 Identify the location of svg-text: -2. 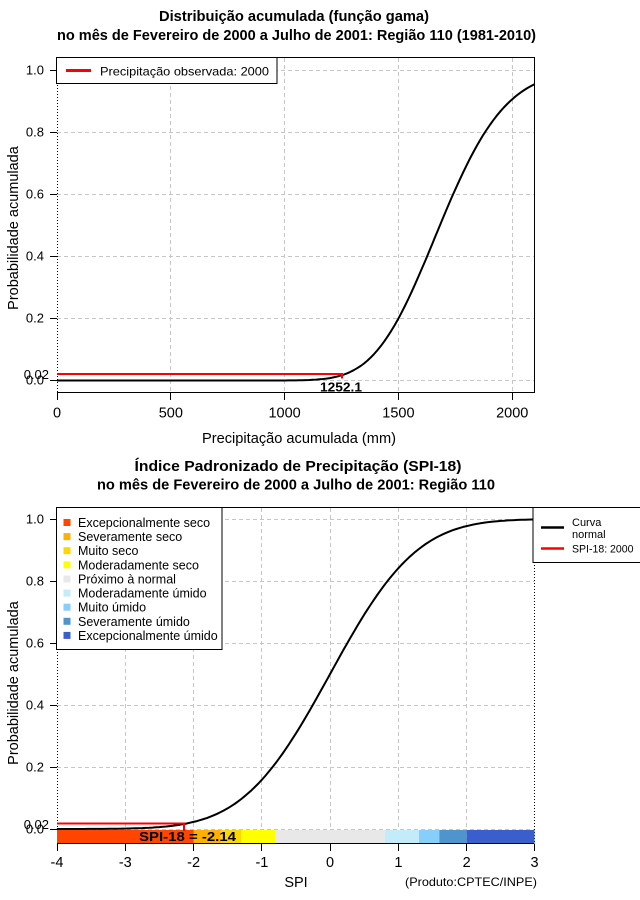
(193, 863).